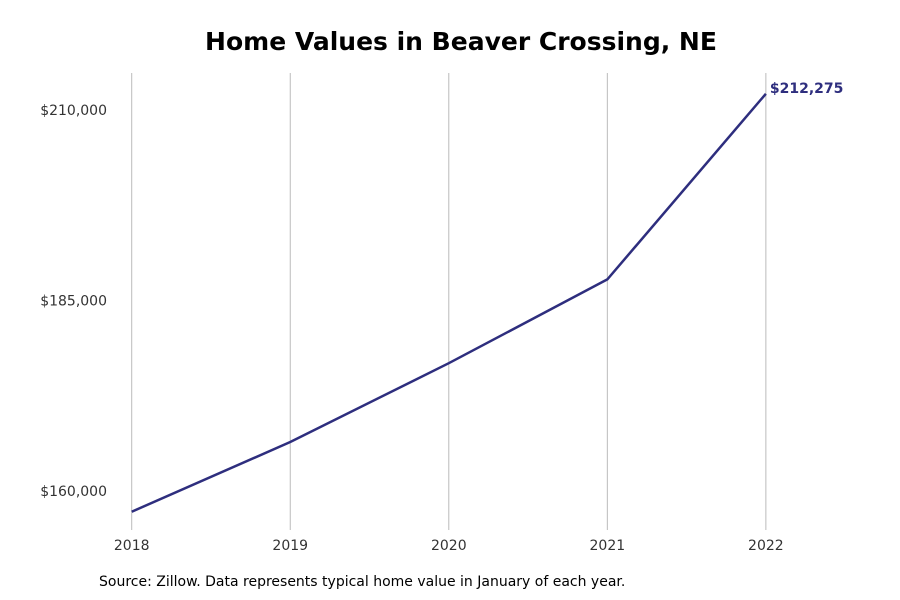 Image resolution: width=900 pixels, height=600 pixels. I want to click on y-tick-label: $160,000, so click(73, 492).